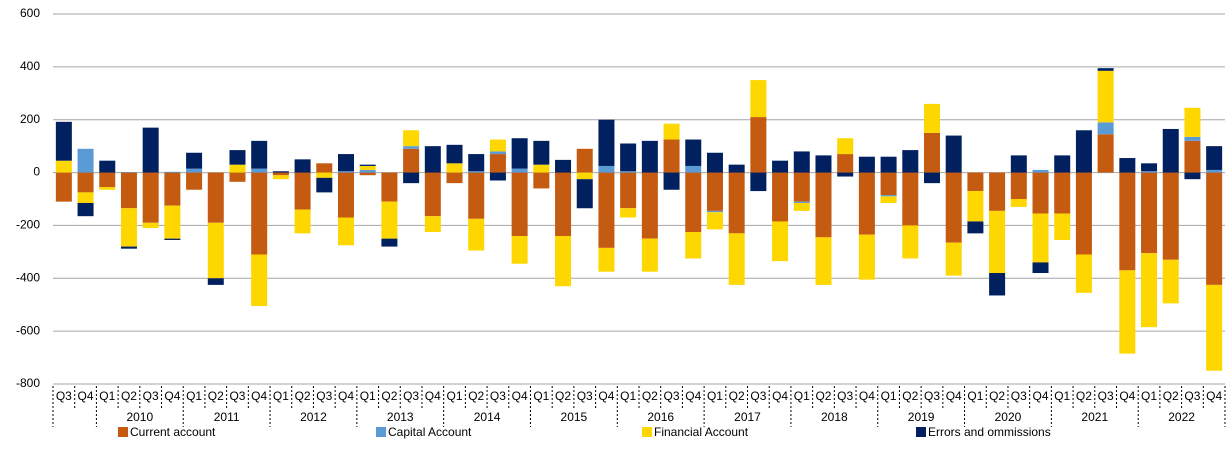 This screenshot has width=1229, height=469. What do you see at coordinates (173, 432) in the screenshot?
I see `legend-label: Current account` at bounding box center [173, 432].